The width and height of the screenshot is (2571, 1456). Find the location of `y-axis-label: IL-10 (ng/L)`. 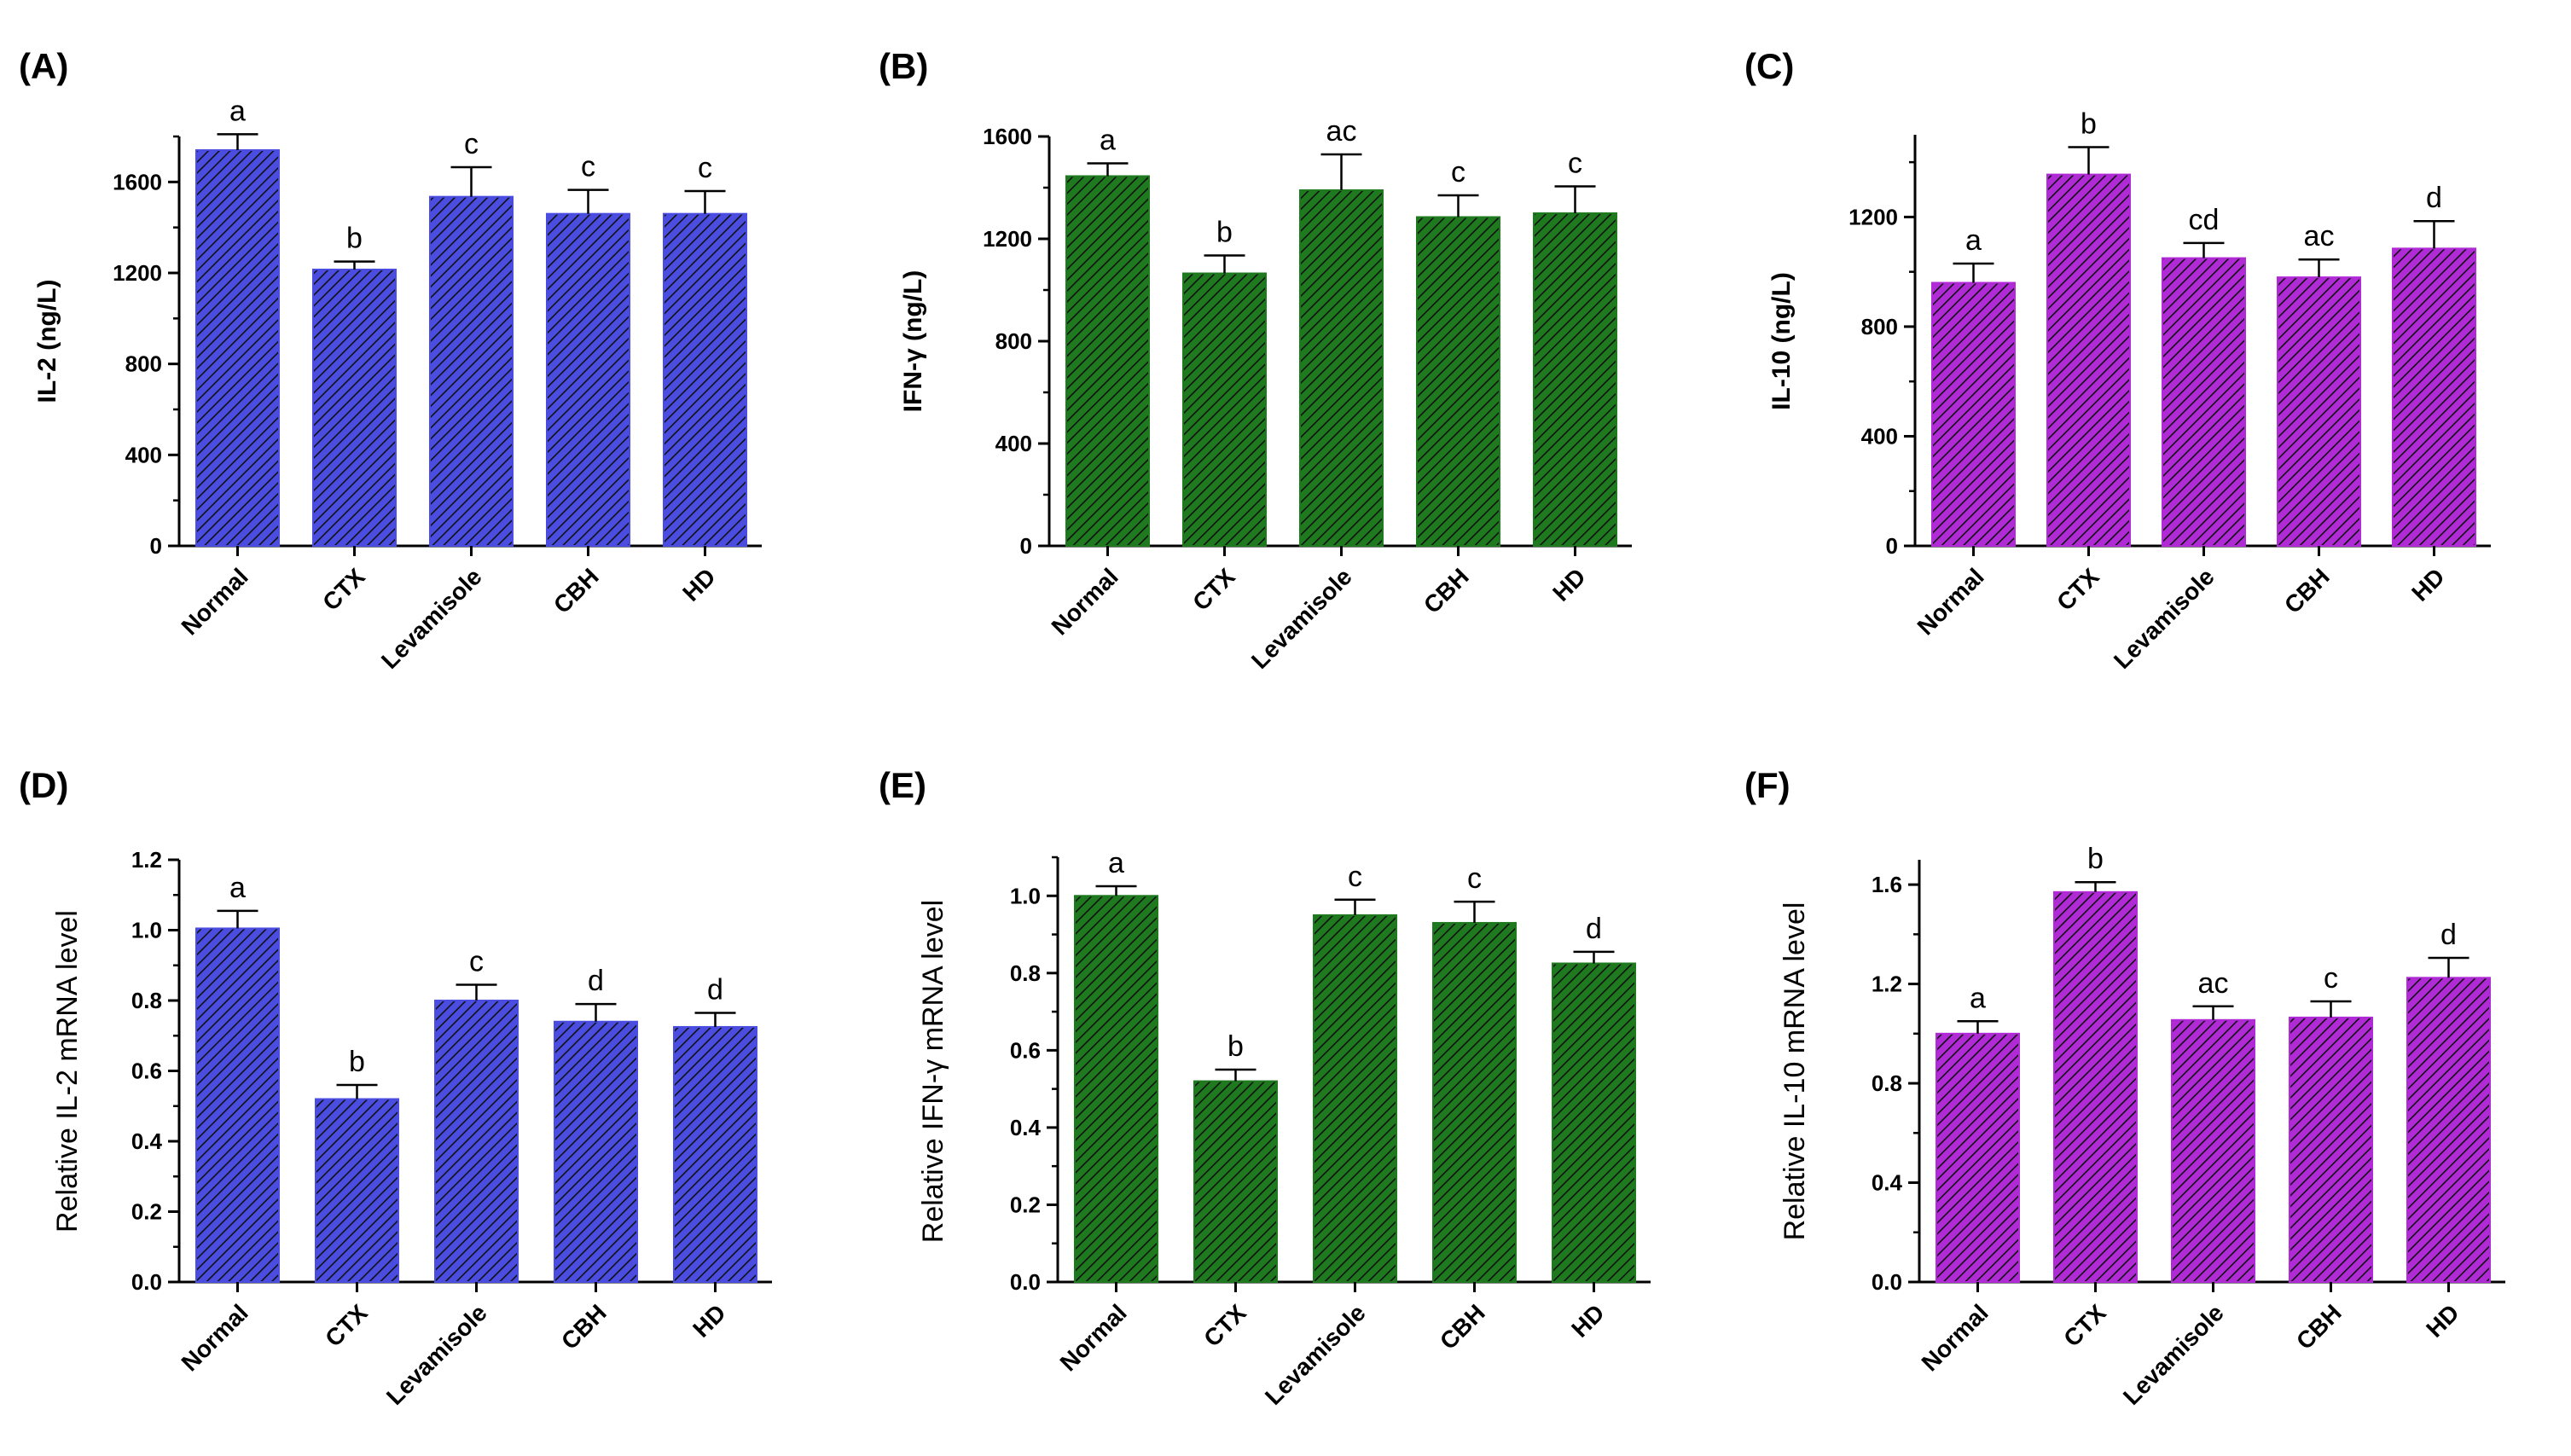

y-axis-label: IL-10 (ng/L) is located at coordinates (1781, 341).